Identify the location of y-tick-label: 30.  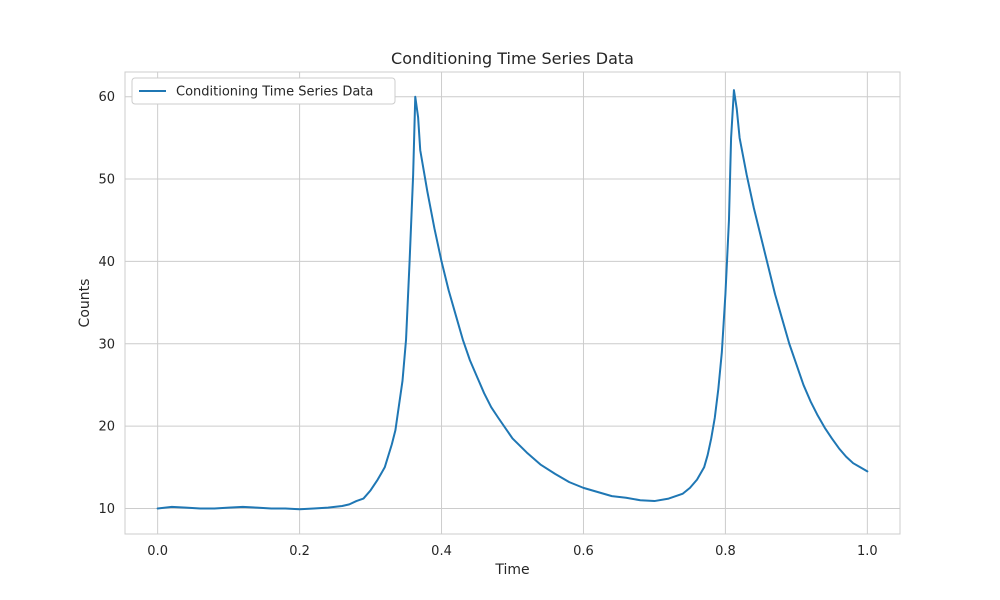
(106, 344).